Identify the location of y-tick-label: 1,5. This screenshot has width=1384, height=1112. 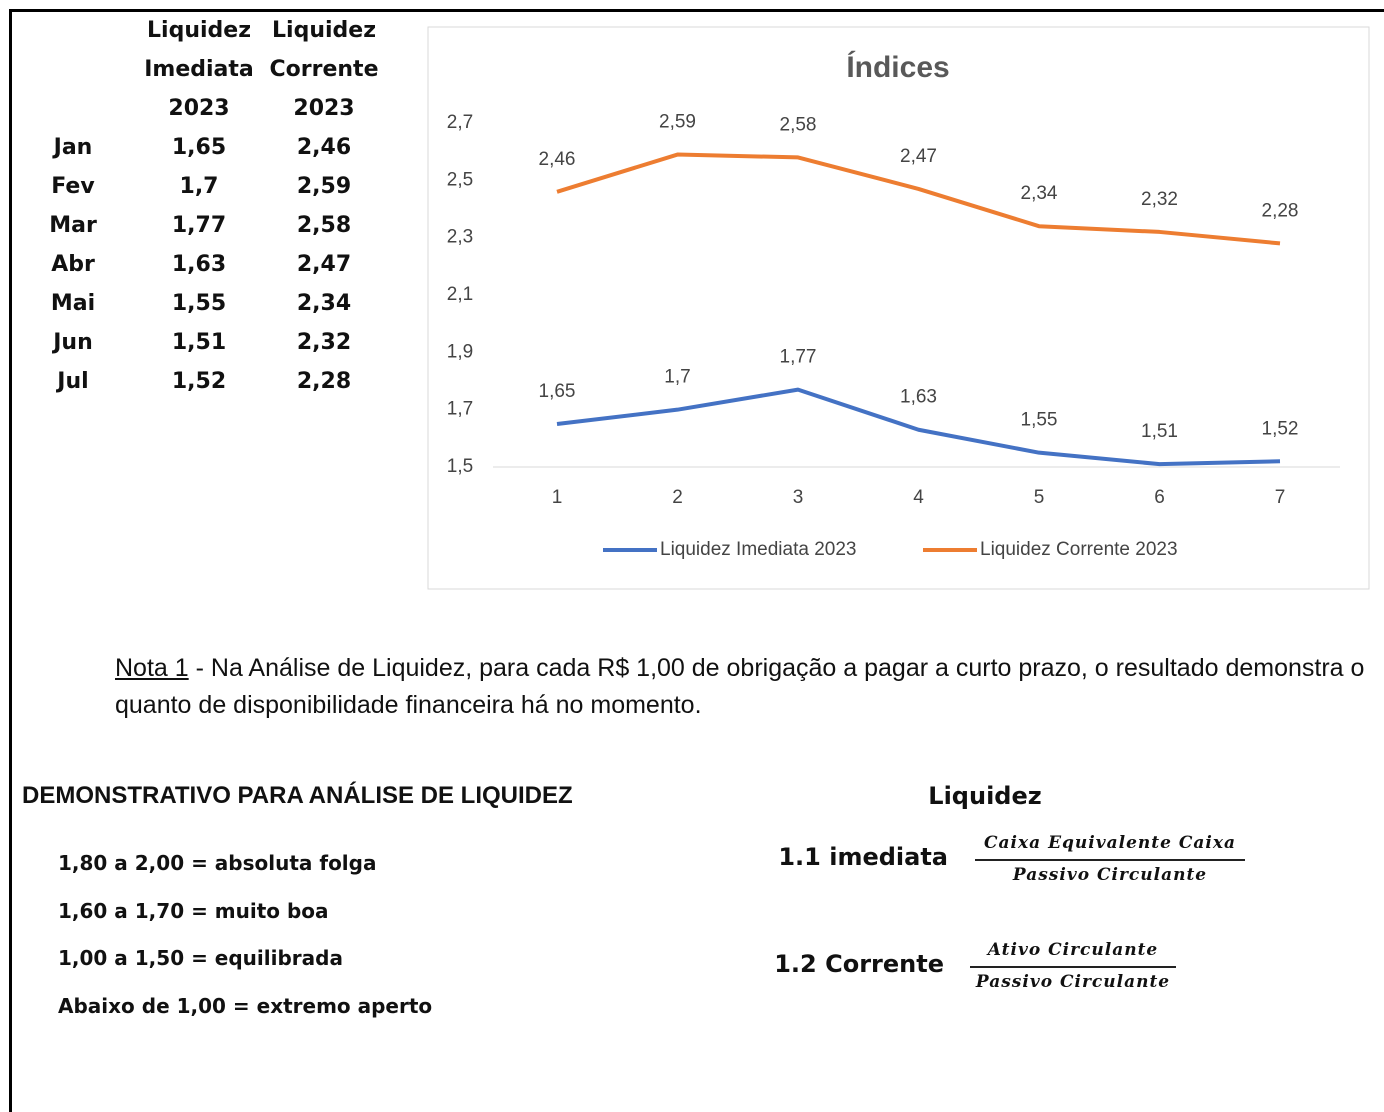
(460, 466).